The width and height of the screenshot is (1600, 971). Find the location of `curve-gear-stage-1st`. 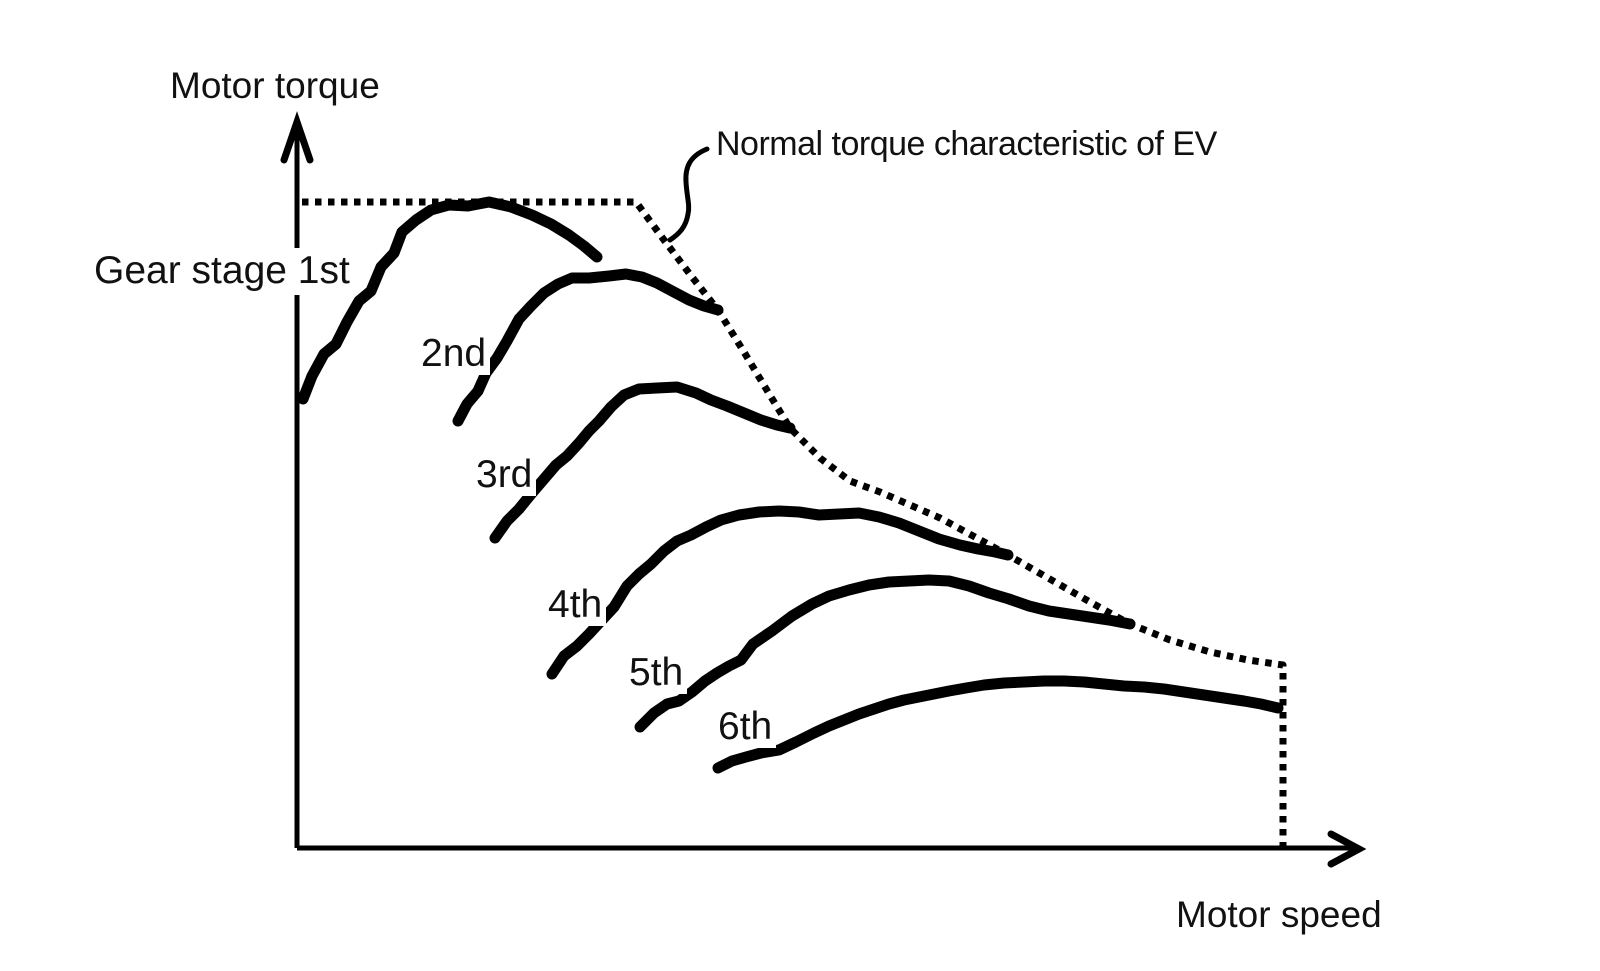

curve-gear-stage-1st is located at coordinates (450, 300).